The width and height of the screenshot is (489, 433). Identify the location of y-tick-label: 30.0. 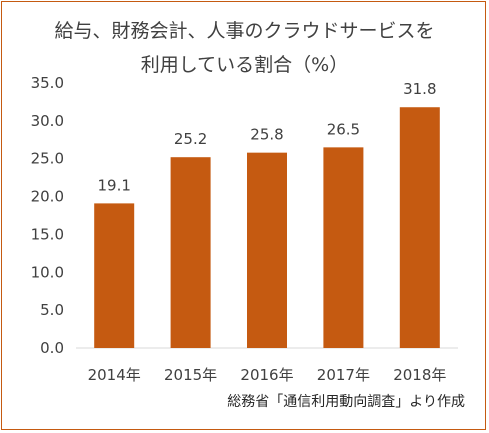
(47, 121).